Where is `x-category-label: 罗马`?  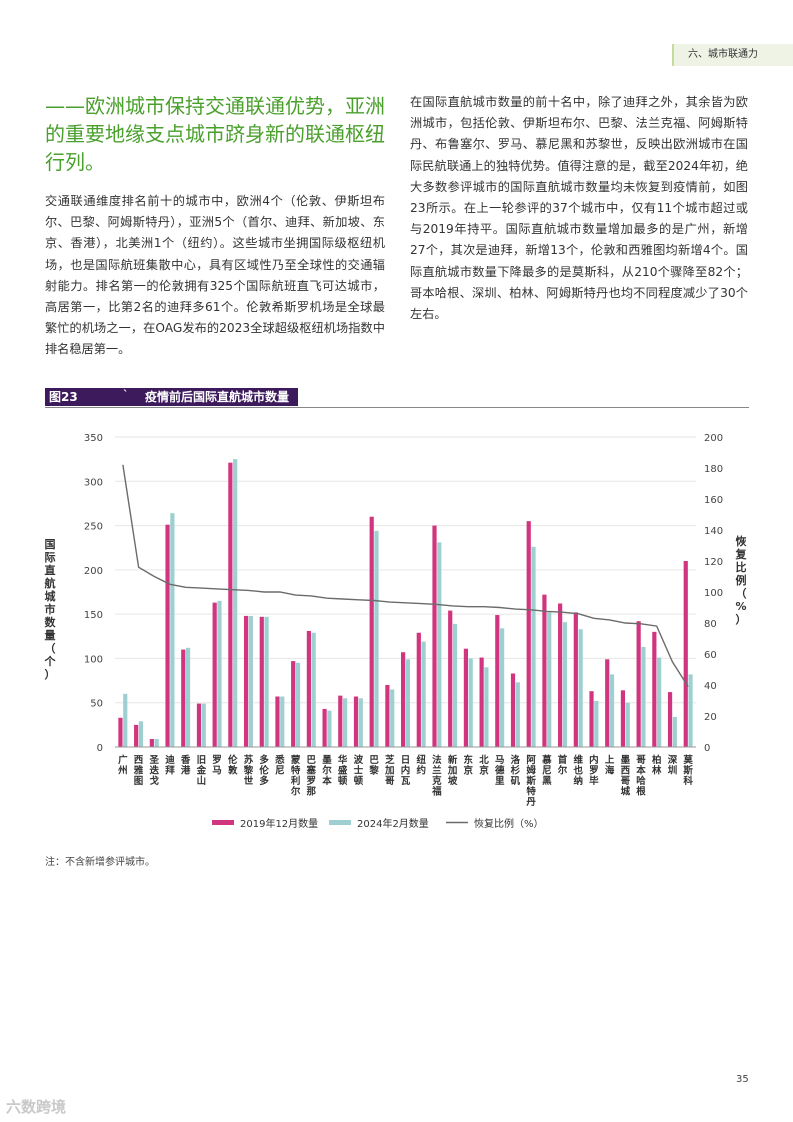
x-category-label: 罗马 is located at coordinates (217, 766).